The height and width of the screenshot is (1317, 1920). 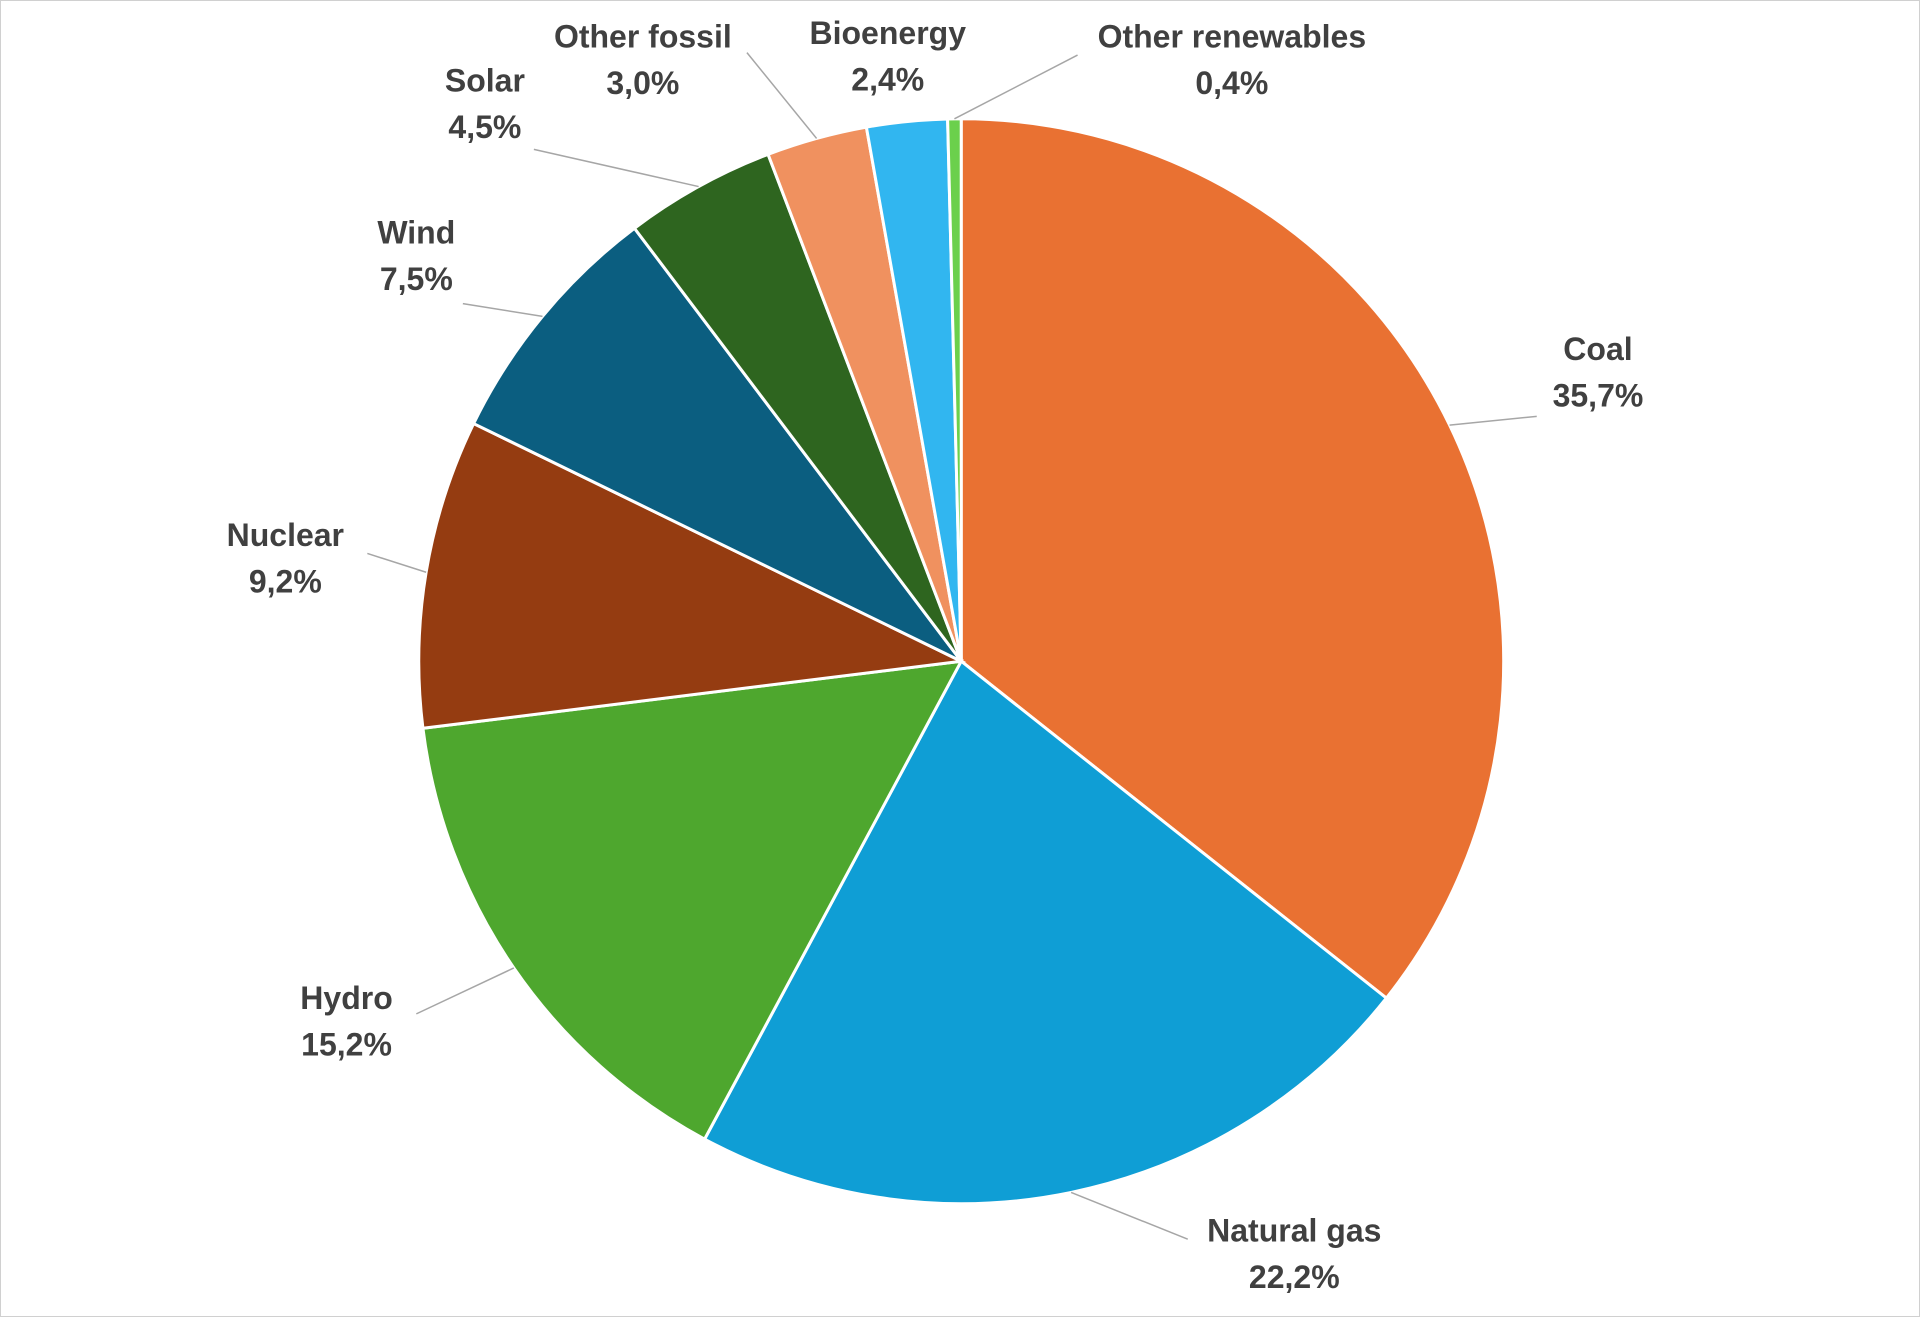 I want to click on value-label: 7,5%, so click(x=416, y=279).